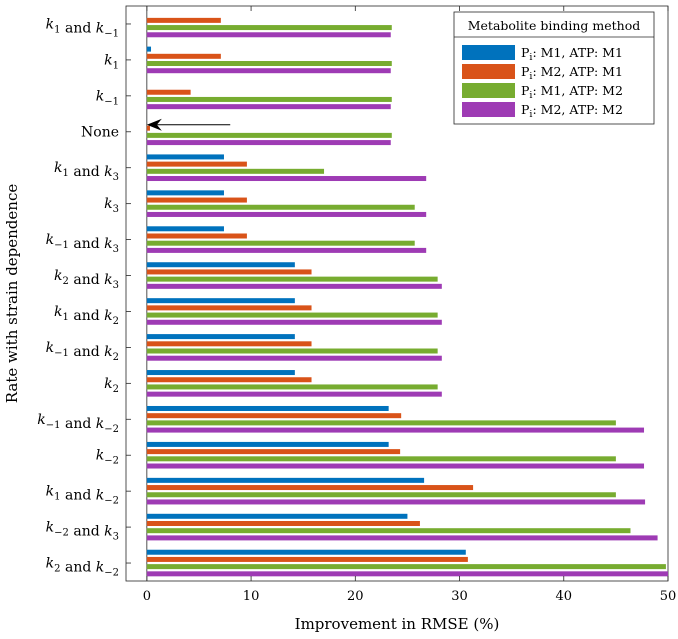 The height and width of the screenshot is (639, 678). What do you see at coordinates (86, 279) in the screenshot?
I see `y-tick-label-7: k2 and k3` at bounding box center [86, 279].